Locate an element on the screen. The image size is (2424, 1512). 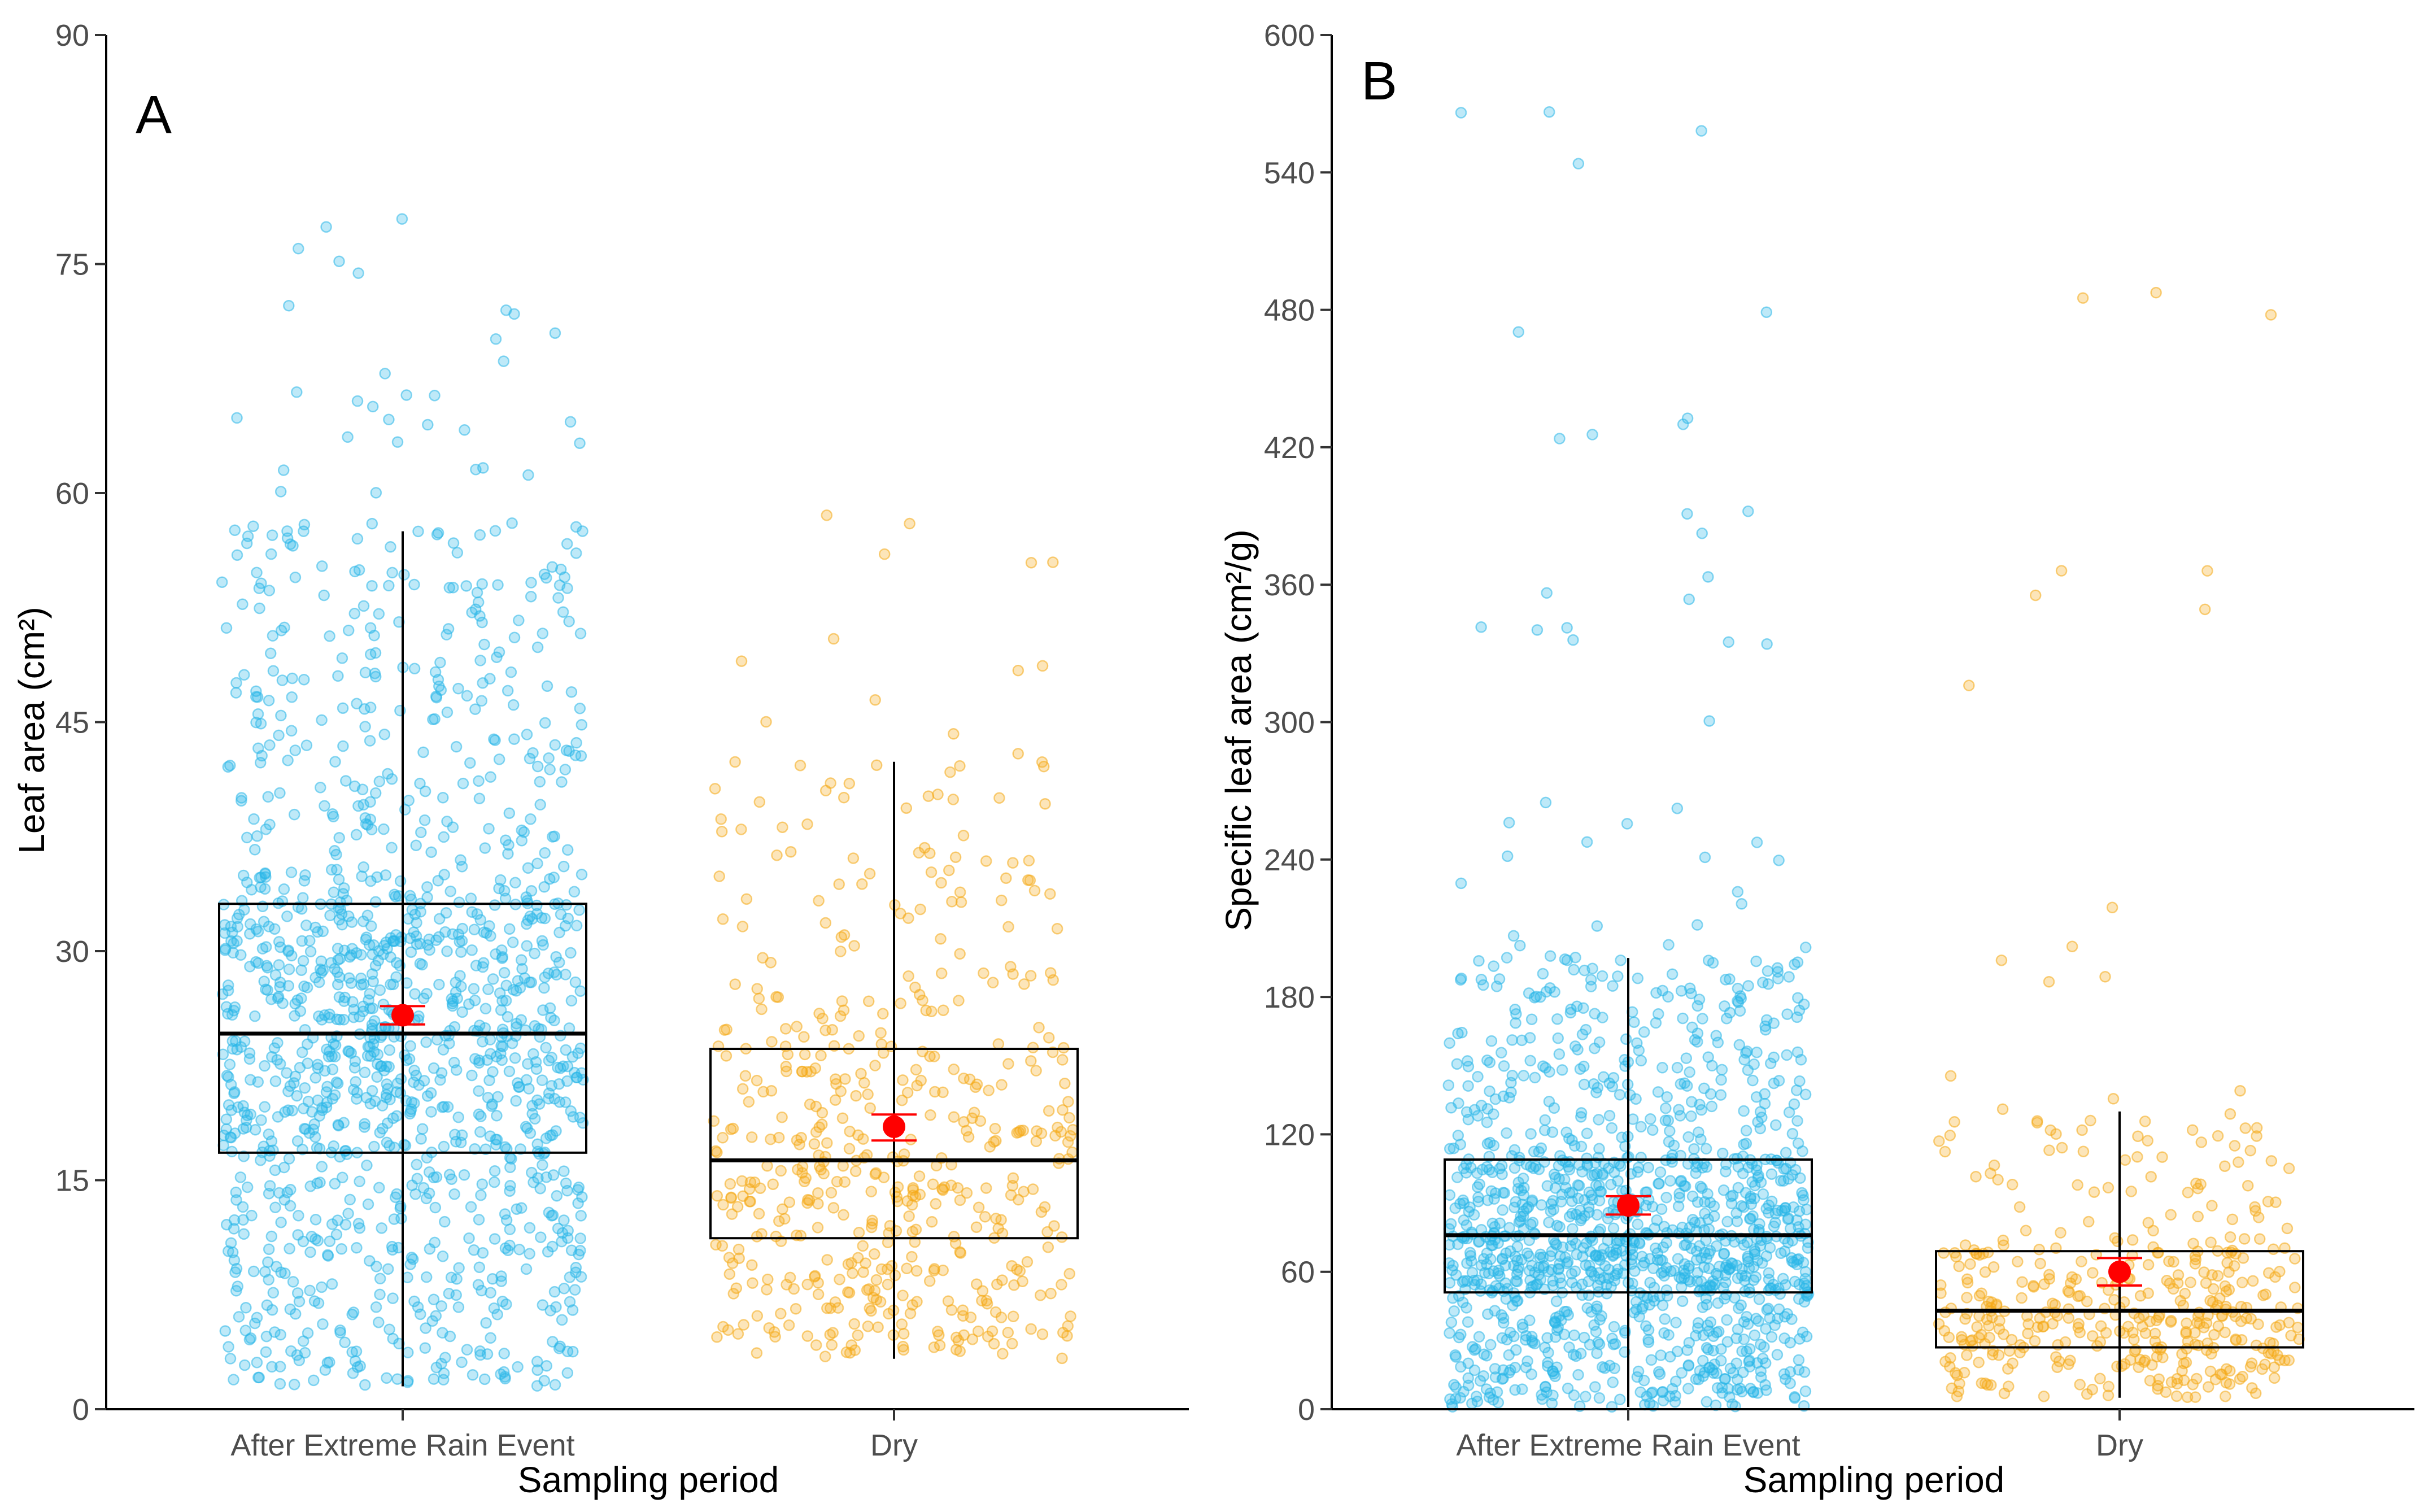
panel-a-mean-marker is located at coordinates (402, 1015).